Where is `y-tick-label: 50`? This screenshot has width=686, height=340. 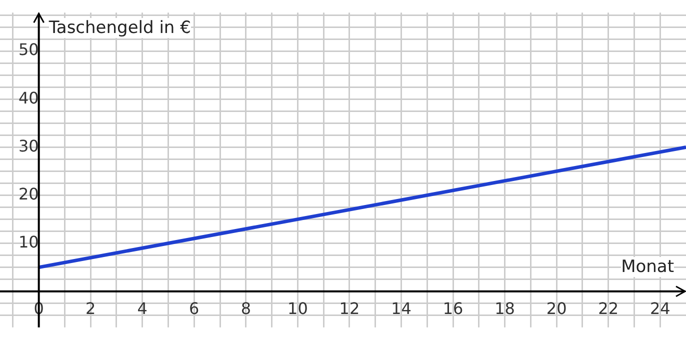 y-tick-label: 50 is located at coordinates (28, 50).